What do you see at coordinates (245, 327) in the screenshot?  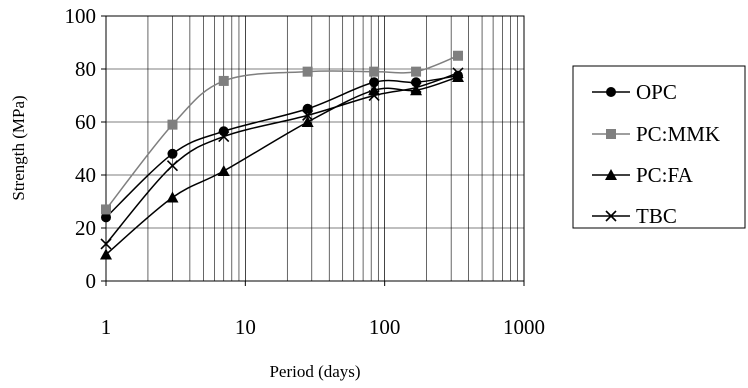 I see `x-tick-label: 10` at bounding box center [245, 327].